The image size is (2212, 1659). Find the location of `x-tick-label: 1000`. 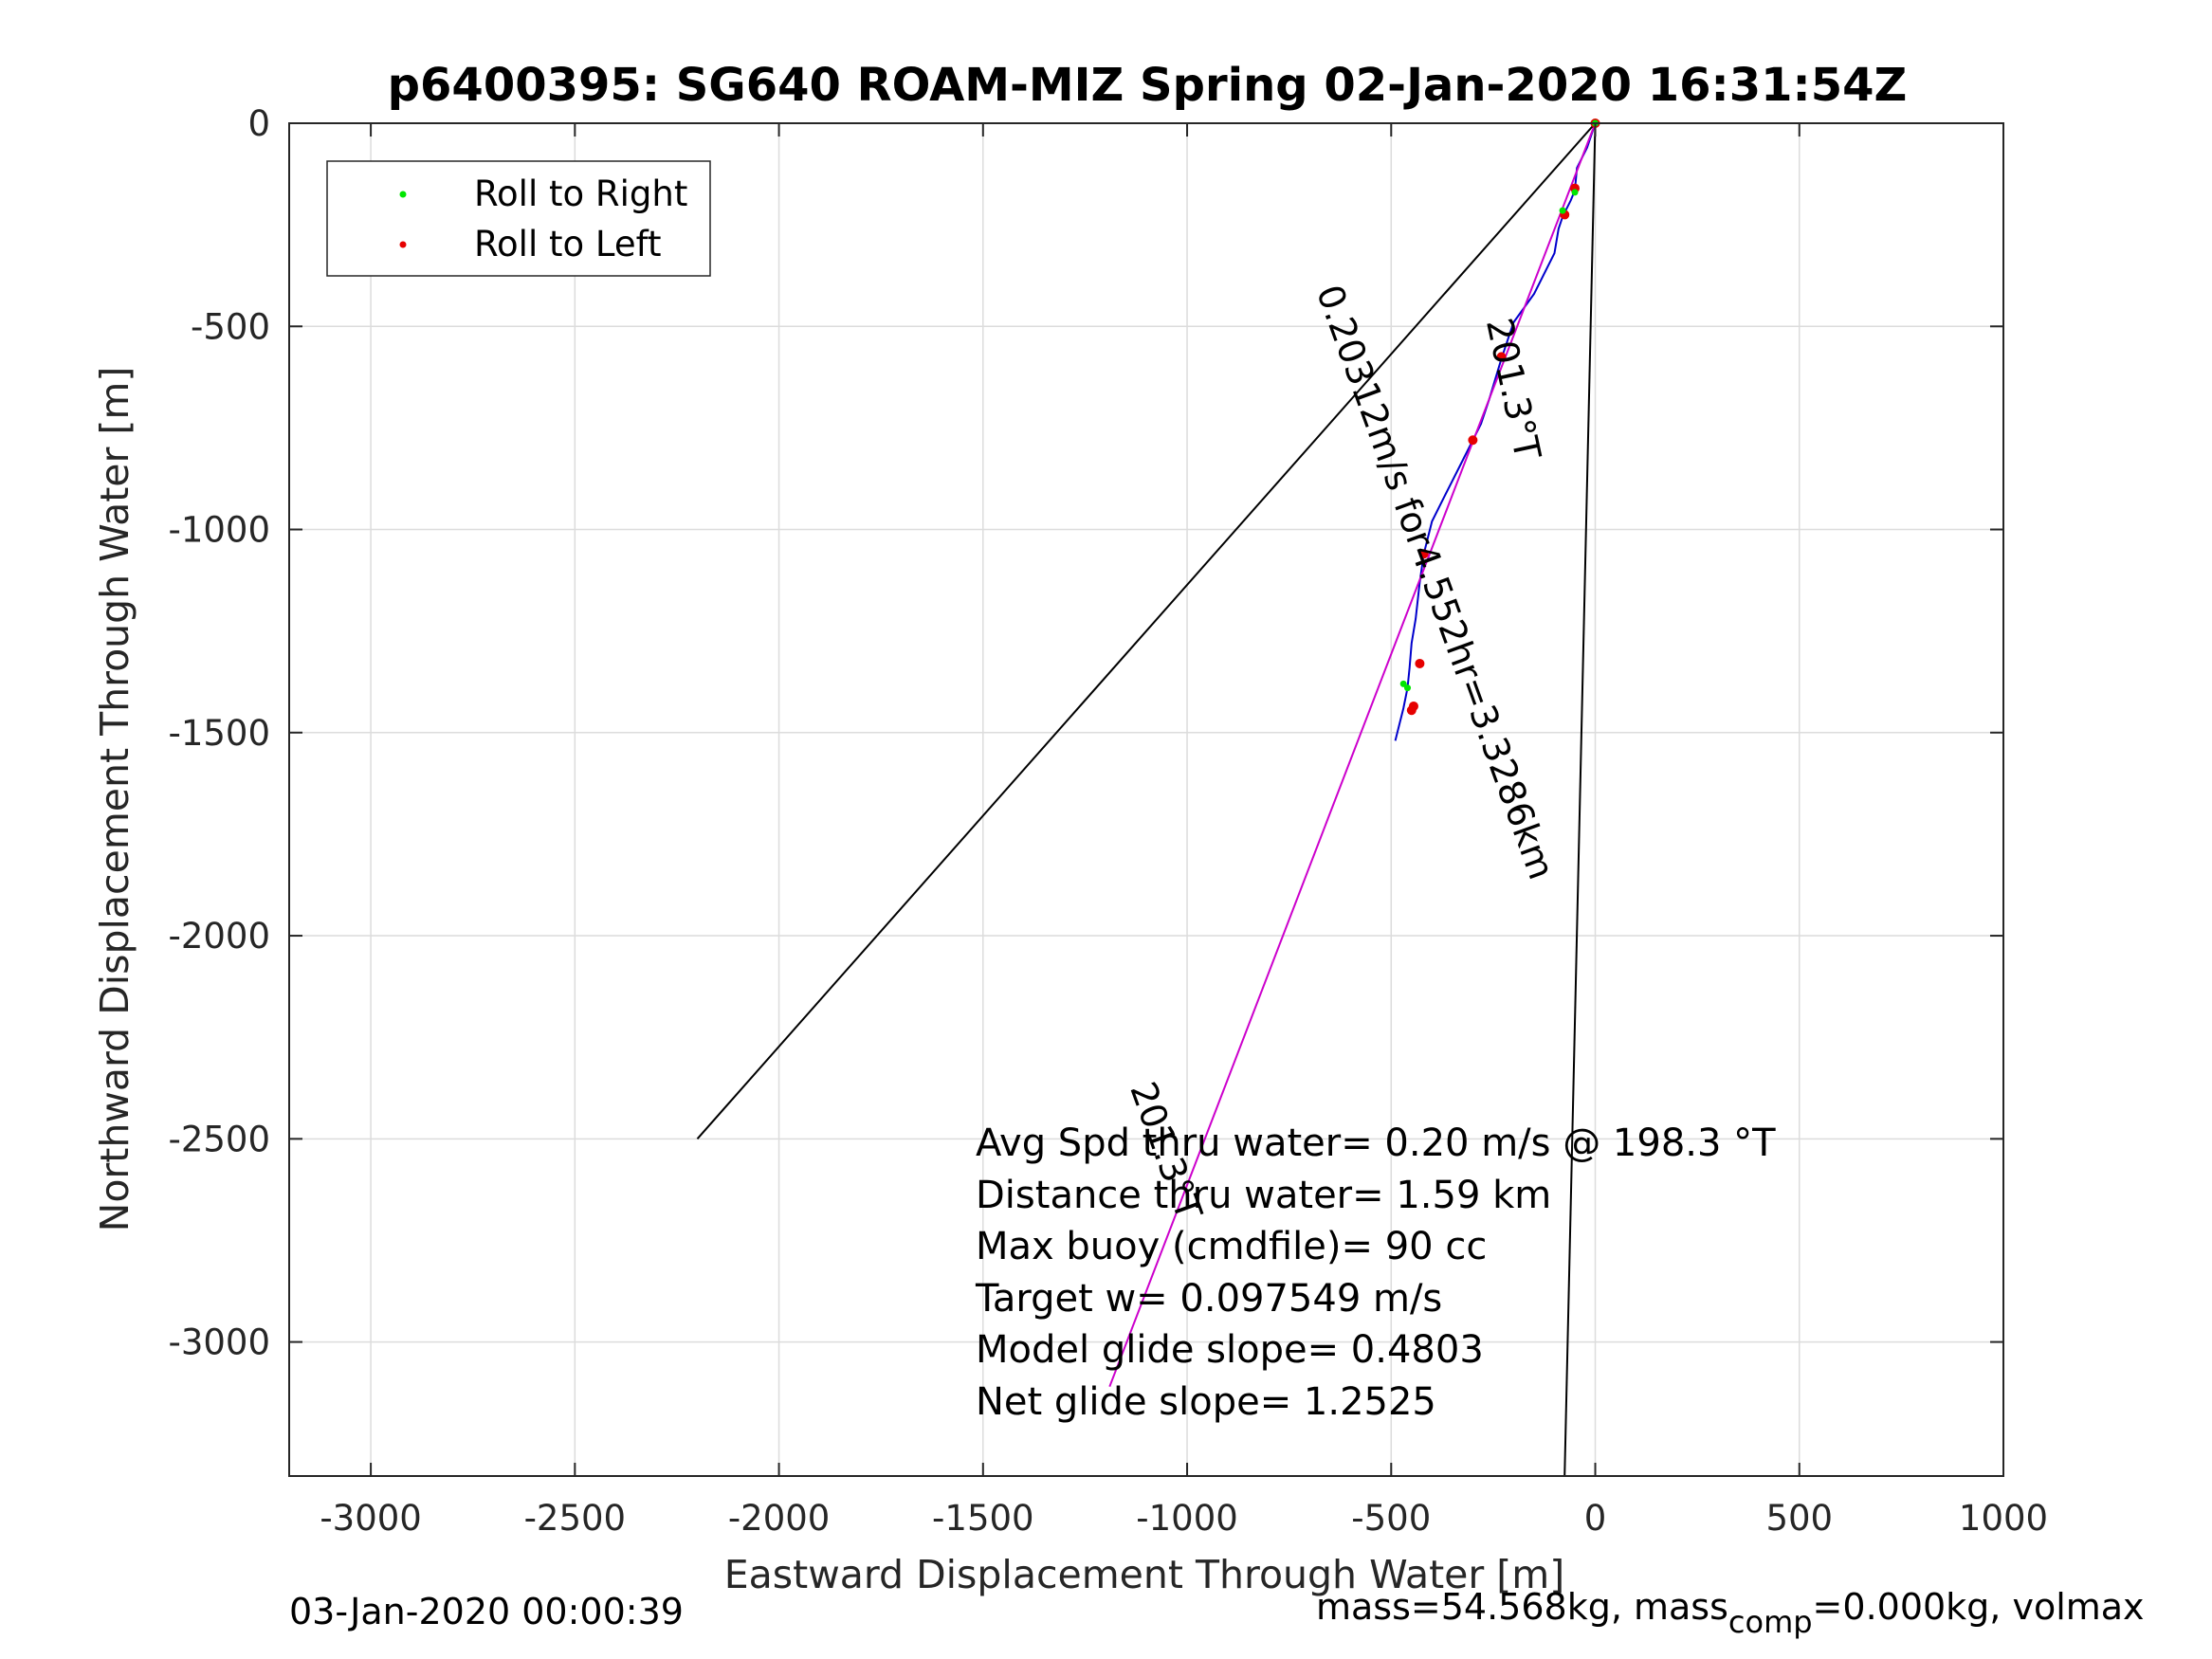

x-tick-label: 1000 is located at coordinates (2003, 1518).